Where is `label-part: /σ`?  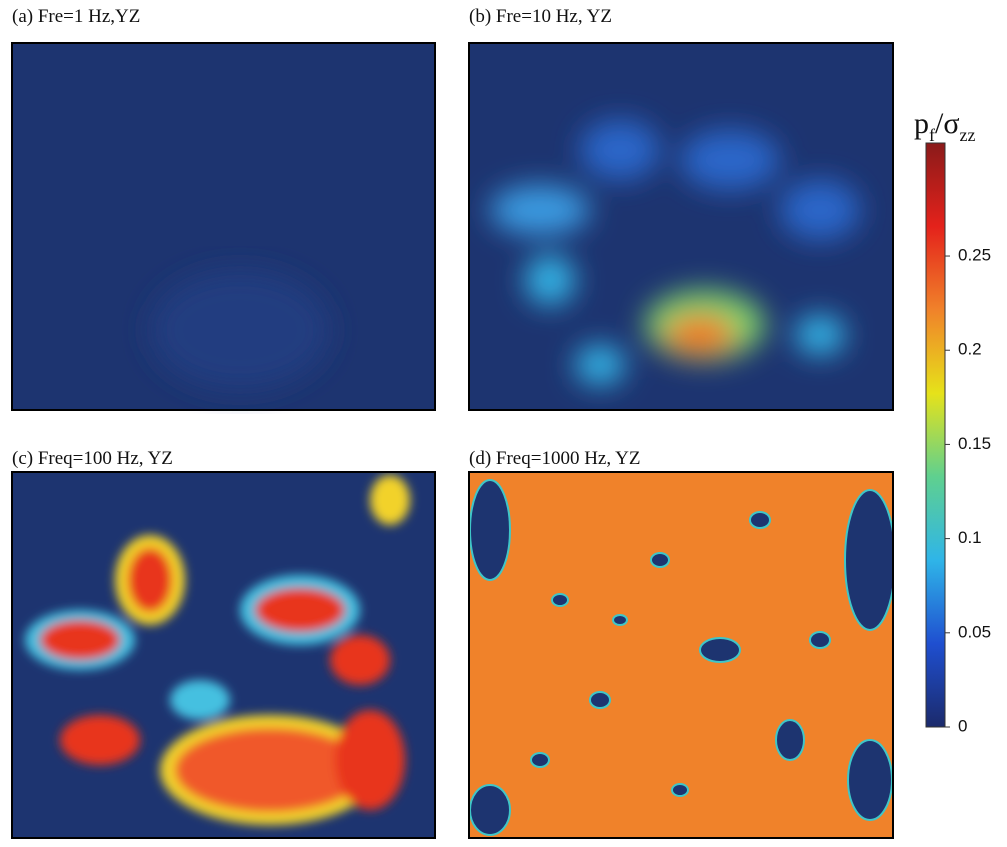
label-part: /σ is located at coordinates (947, 123).